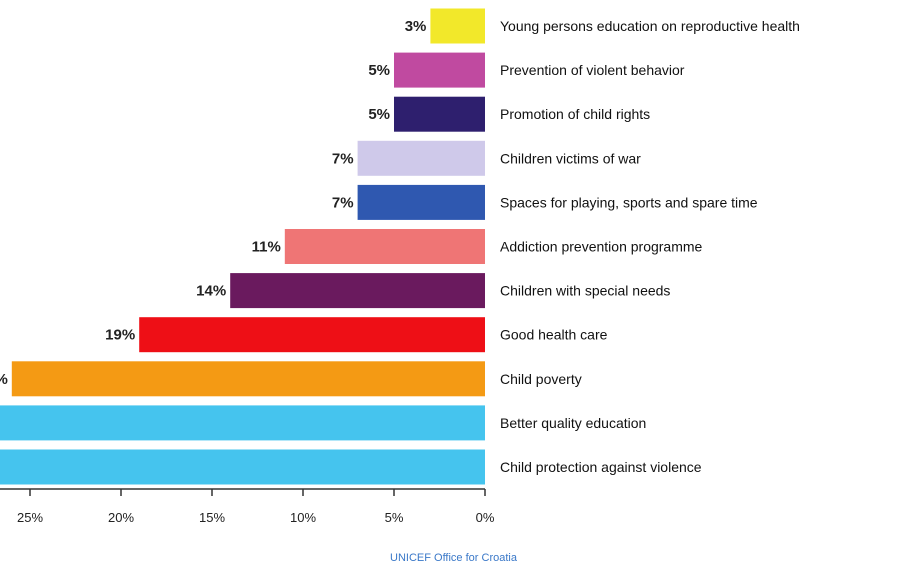 The image size is (907, 571). I want to click on category-label: Children victims of war, so click(570, 158).